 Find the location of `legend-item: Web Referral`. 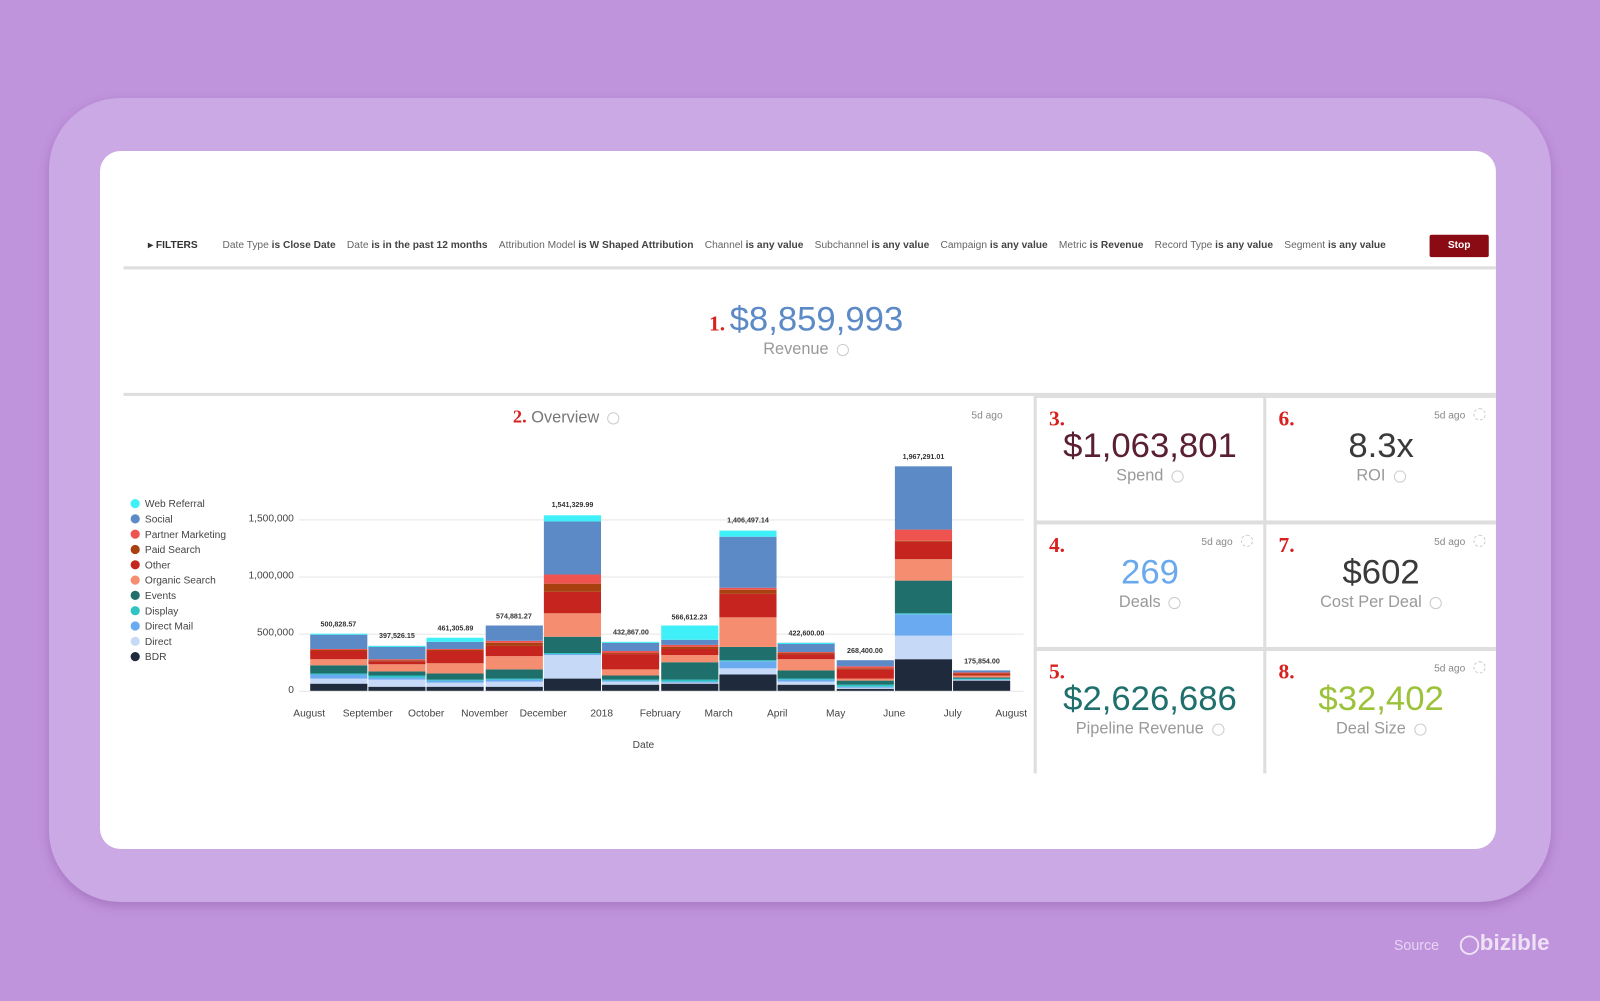

legend-item: Web Referral is located at coordinates (167, 504).